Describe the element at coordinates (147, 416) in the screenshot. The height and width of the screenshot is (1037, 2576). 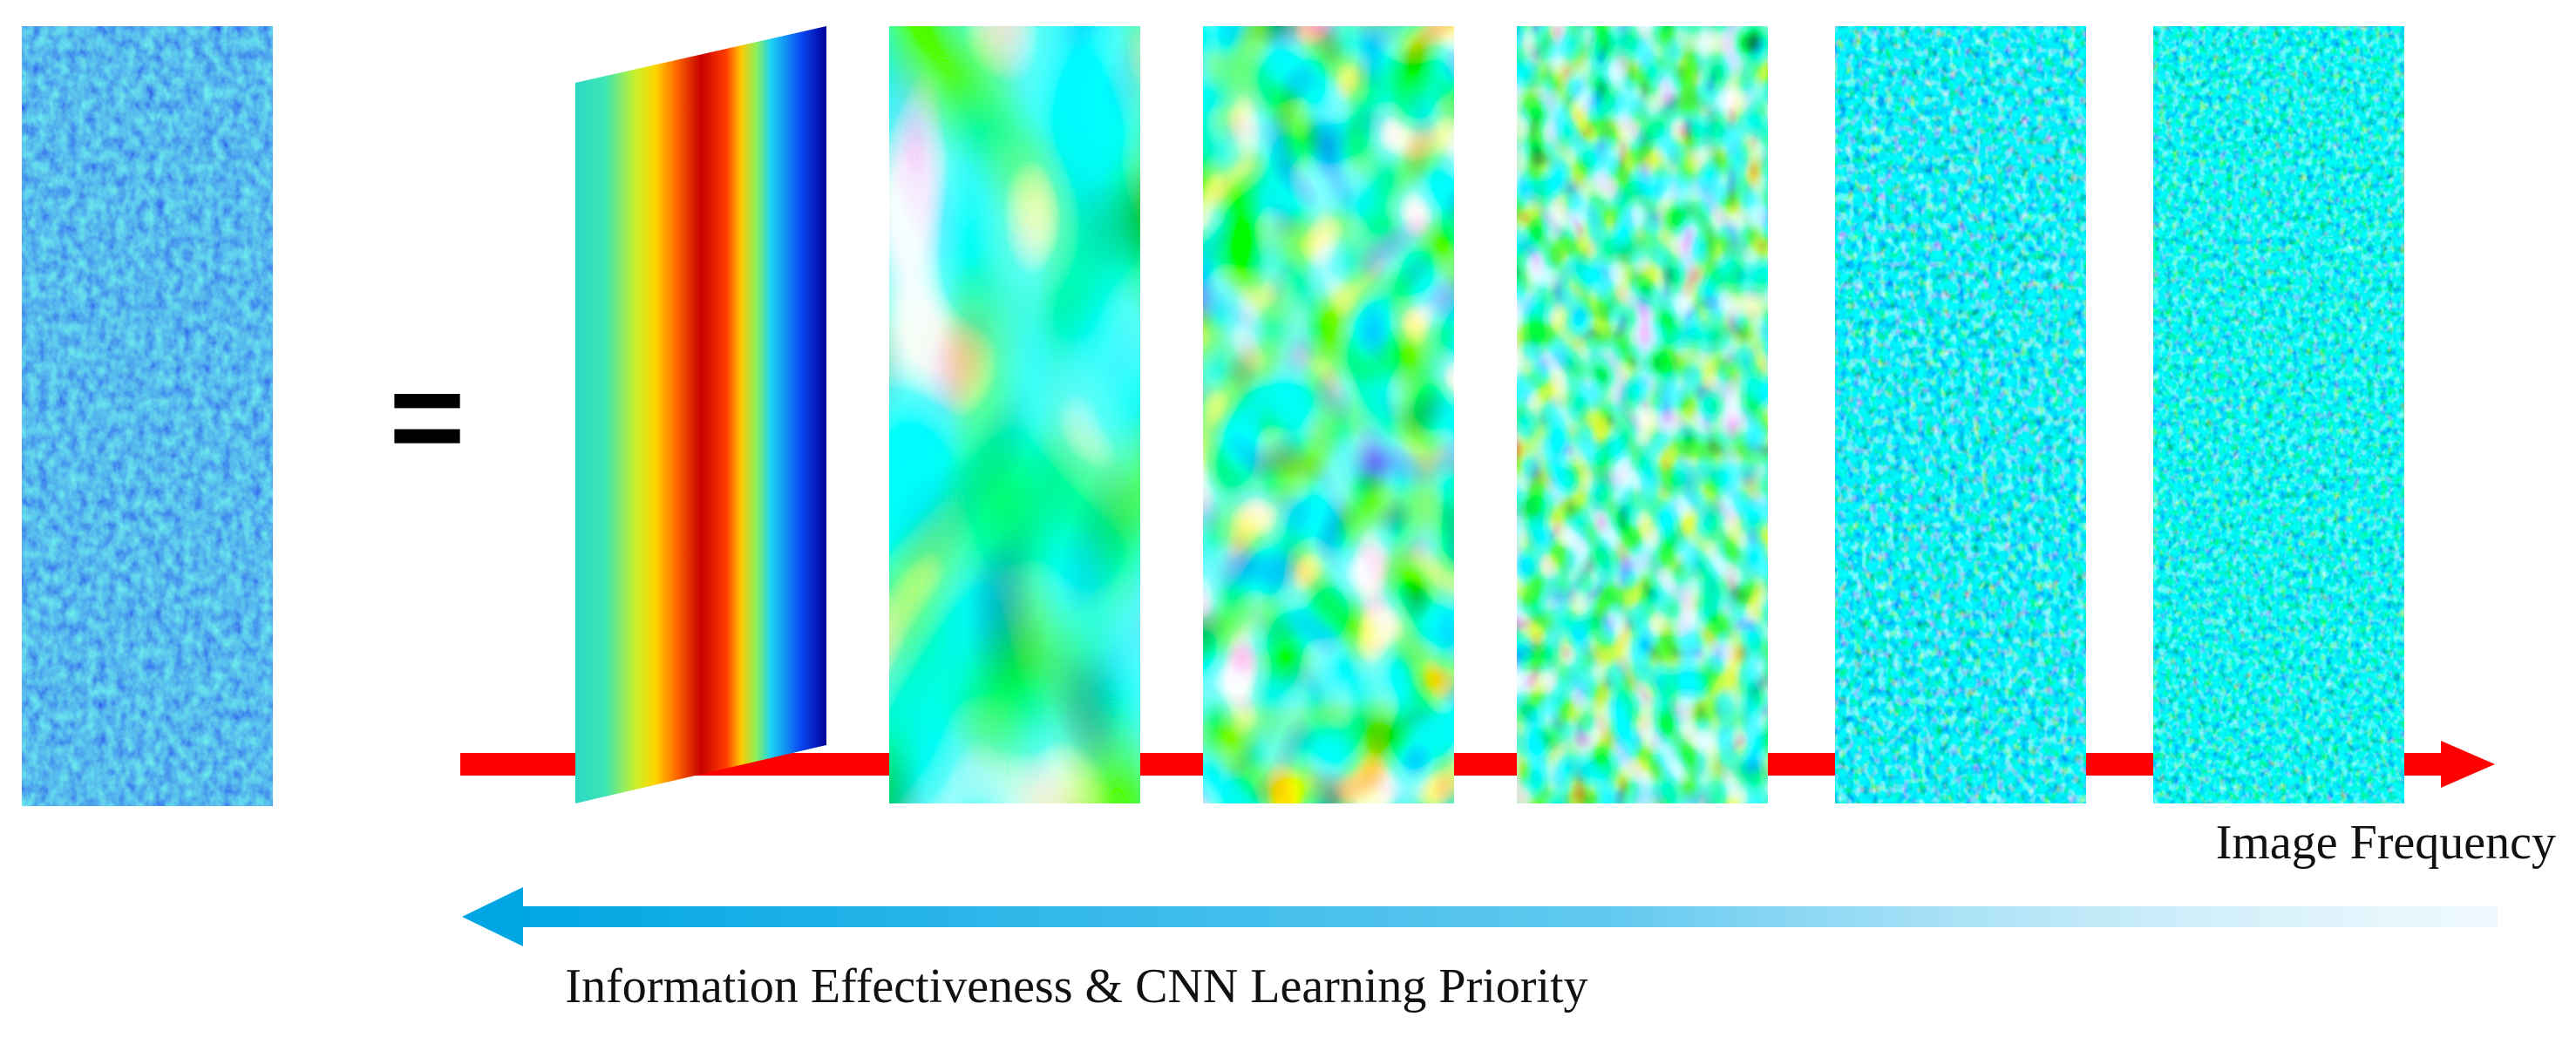
I see `original-image-panel` at that location.